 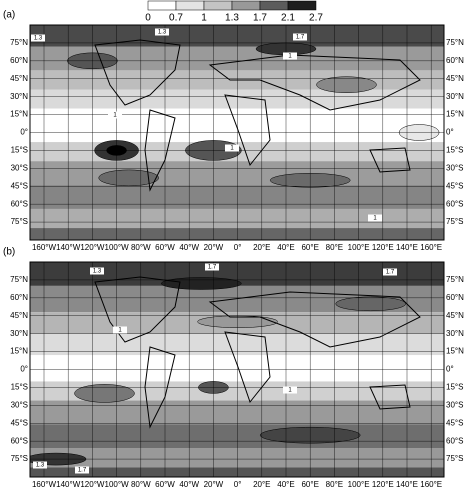 I want to click on longitude-label: 20°W, so click(x=214, y=247).